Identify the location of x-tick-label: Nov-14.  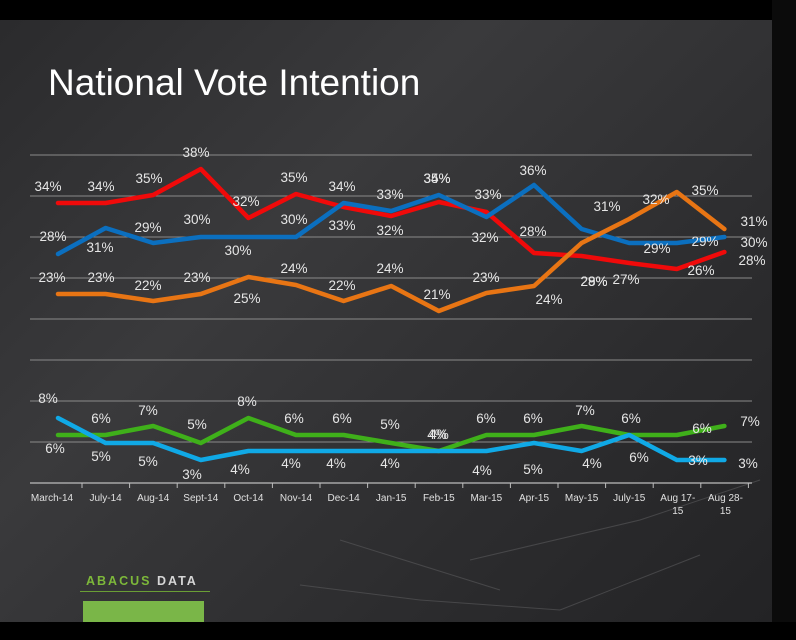
(296, 498).